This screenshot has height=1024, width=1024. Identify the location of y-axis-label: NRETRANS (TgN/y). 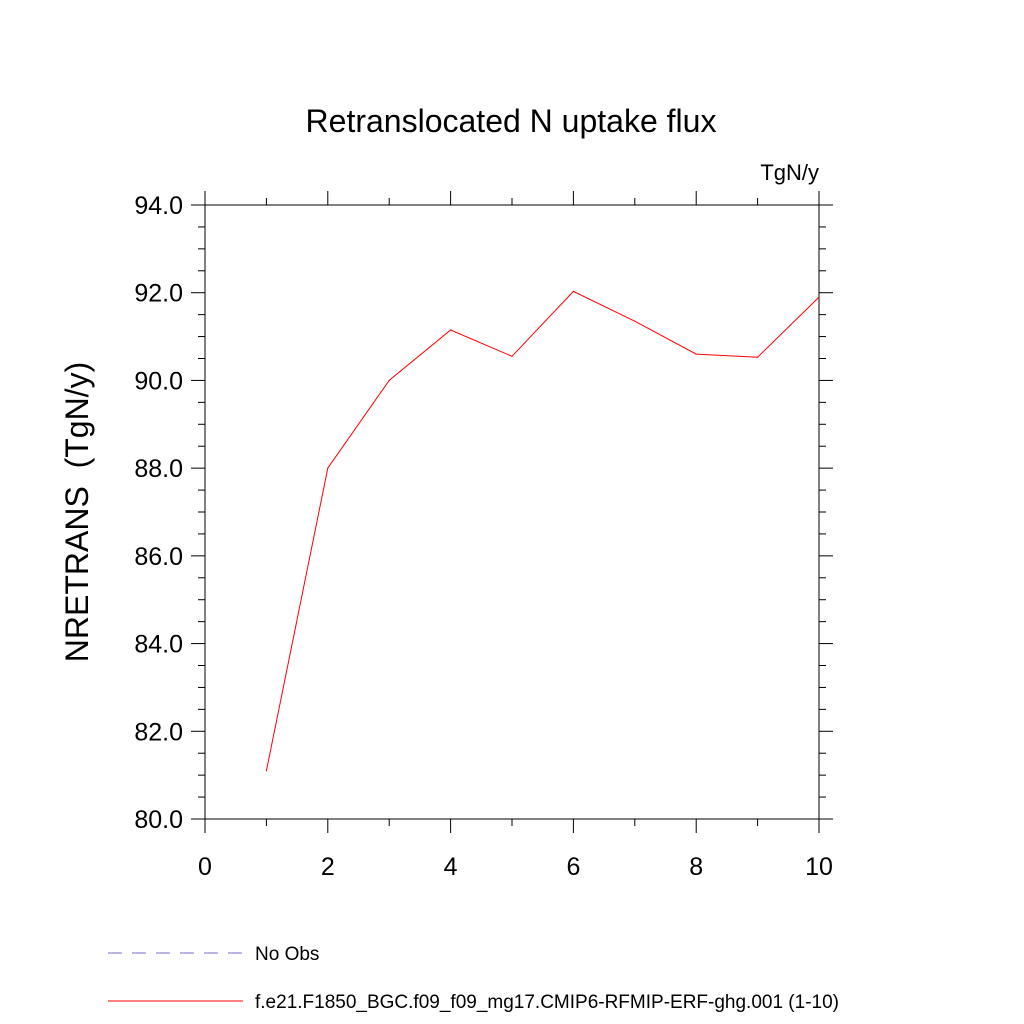
(77, 512).